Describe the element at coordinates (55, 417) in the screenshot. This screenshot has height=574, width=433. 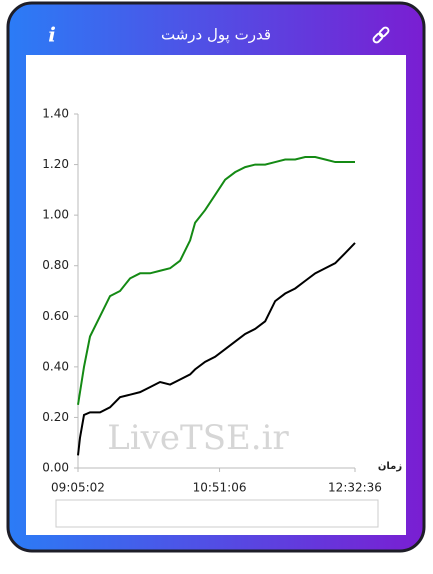
I see `y-tick-label: 0.20` at that location.